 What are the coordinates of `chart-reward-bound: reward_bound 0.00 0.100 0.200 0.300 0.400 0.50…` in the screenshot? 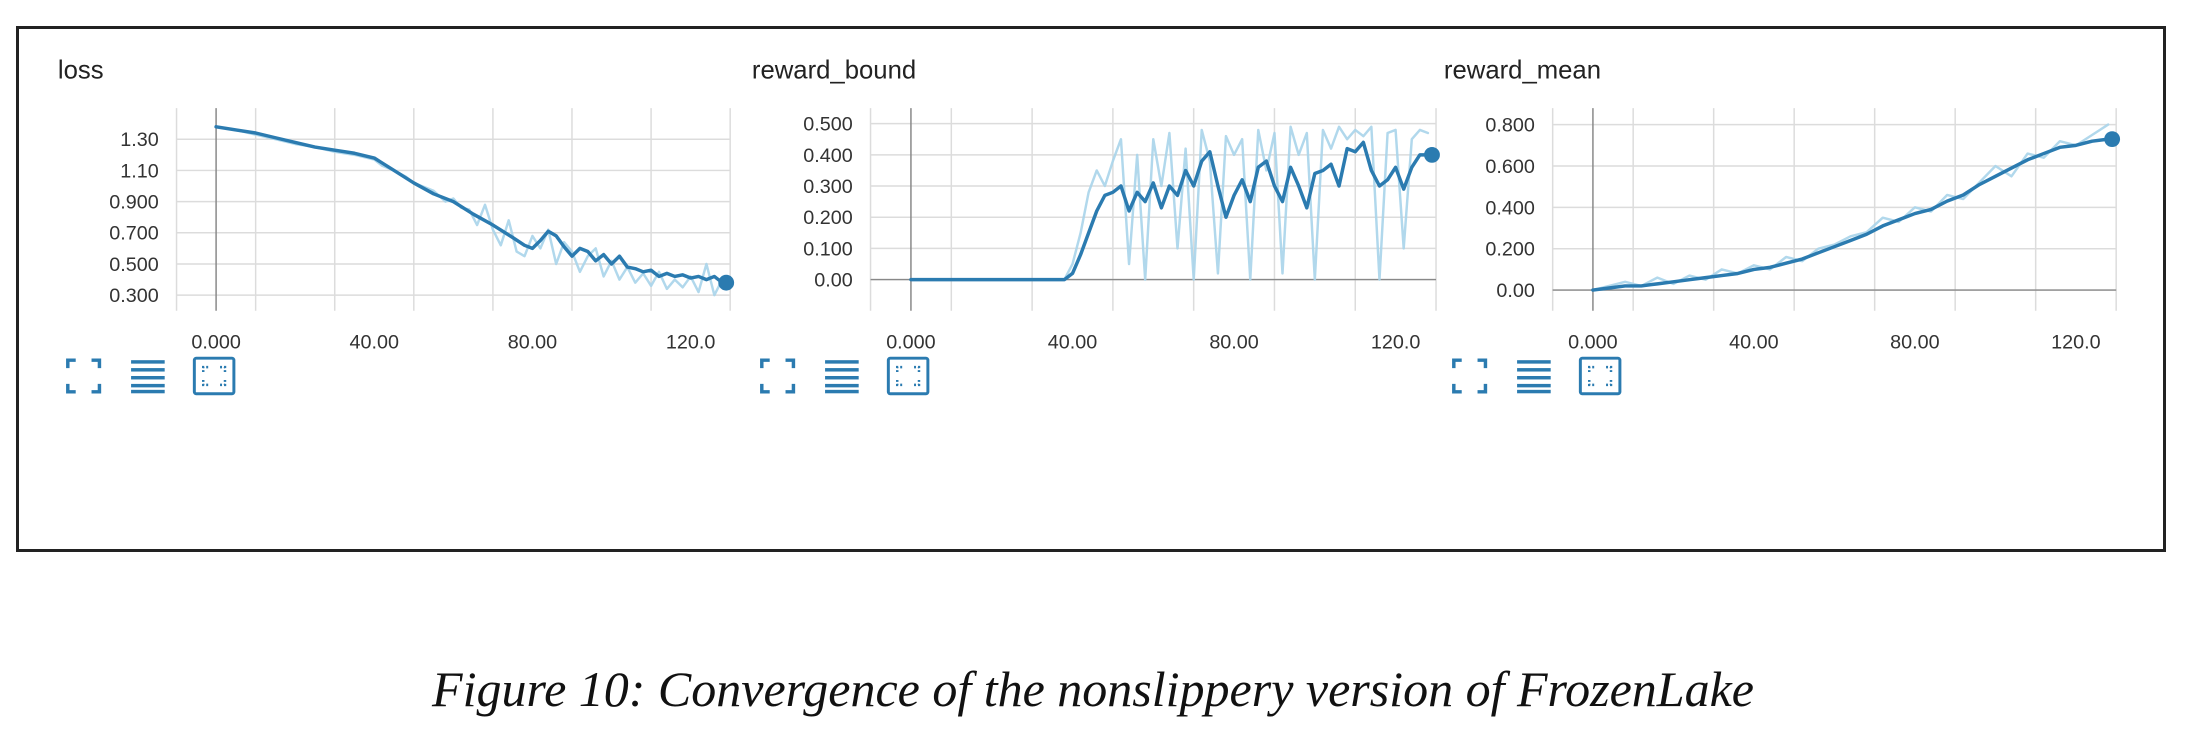 It's located at (1096, 226).